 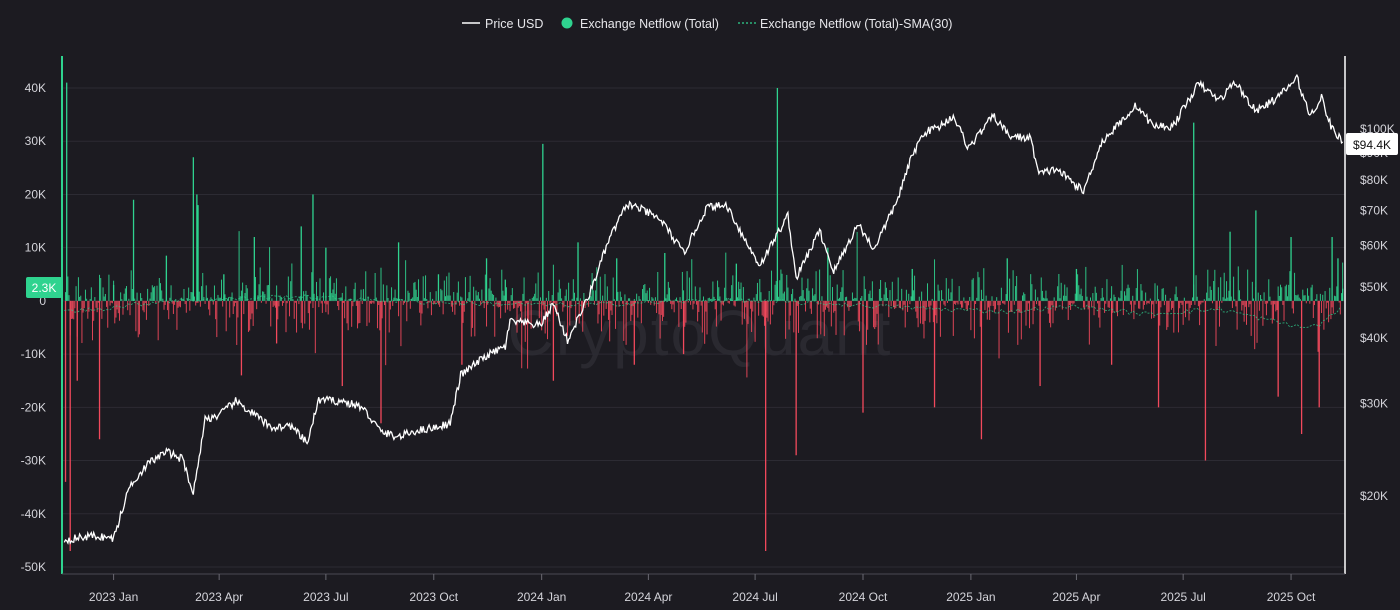 I want to click on right-tick-label: $80K, so click(x=1374, y=180).